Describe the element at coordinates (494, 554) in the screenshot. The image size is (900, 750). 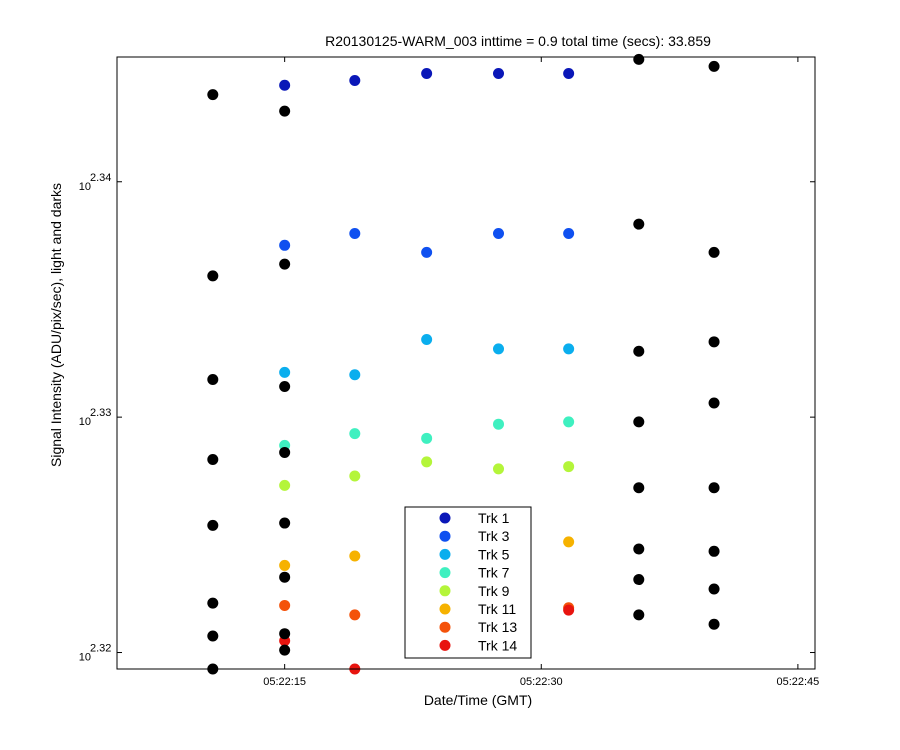
I see `legend-label: Trk 5` at that location.